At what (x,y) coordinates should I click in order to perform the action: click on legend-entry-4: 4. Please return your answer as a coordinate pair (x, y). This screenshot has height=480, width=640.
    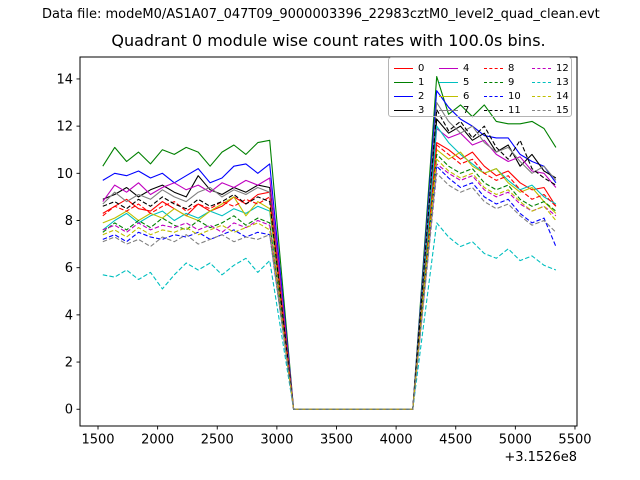
    Looking at the image, I should click on (454, 69).